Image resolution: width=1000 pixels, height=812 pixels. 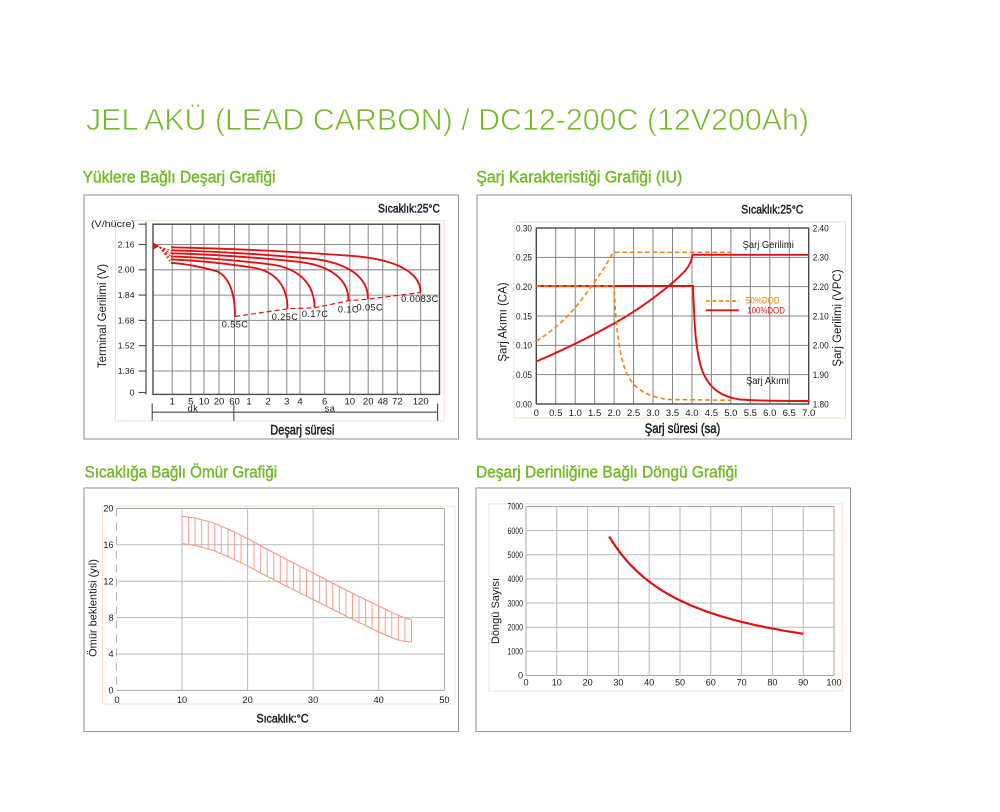 I want to click on svg-text: 0.05, so click(x=524, y=375).